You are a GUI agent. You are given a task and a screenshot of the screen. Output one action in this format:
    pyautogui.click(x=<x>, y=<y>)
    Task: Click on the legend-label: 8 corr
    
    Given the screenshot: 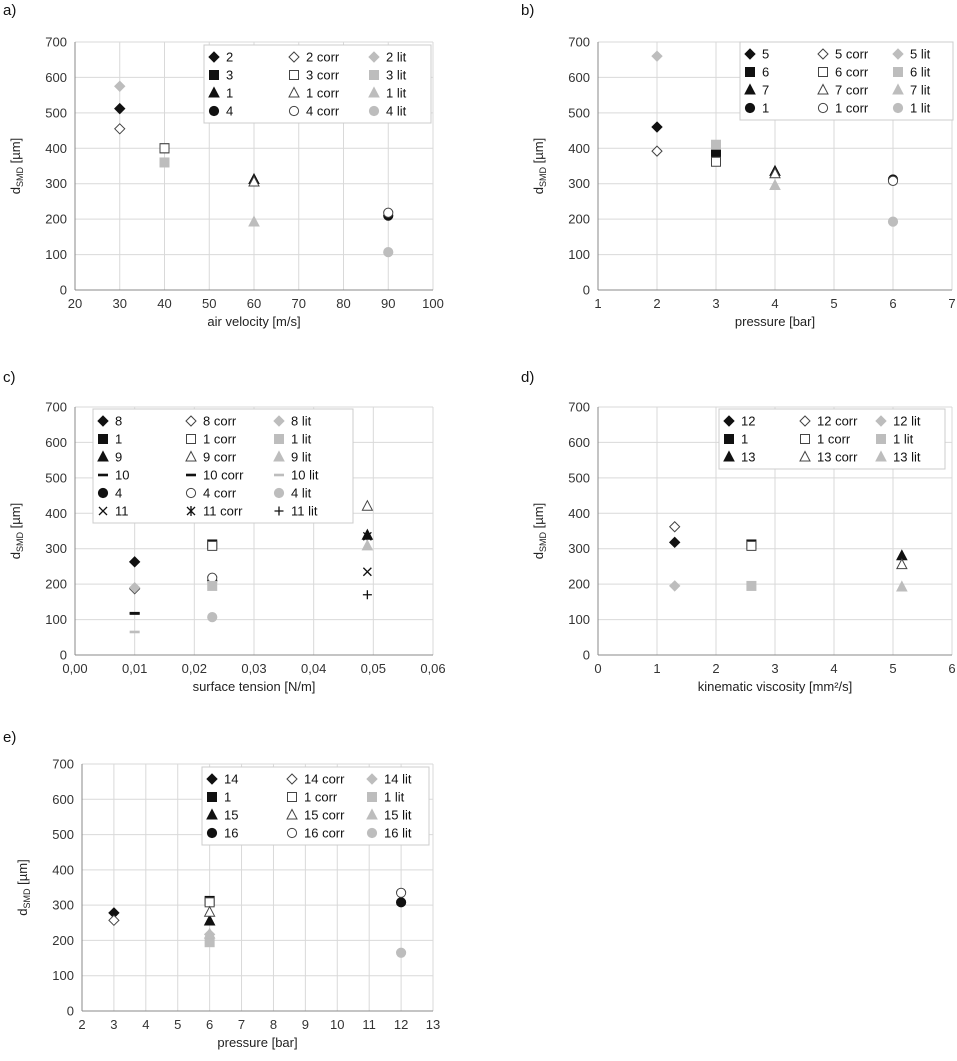 What is the action you would take?
    pyautogui.click(x=220, y=421)
    